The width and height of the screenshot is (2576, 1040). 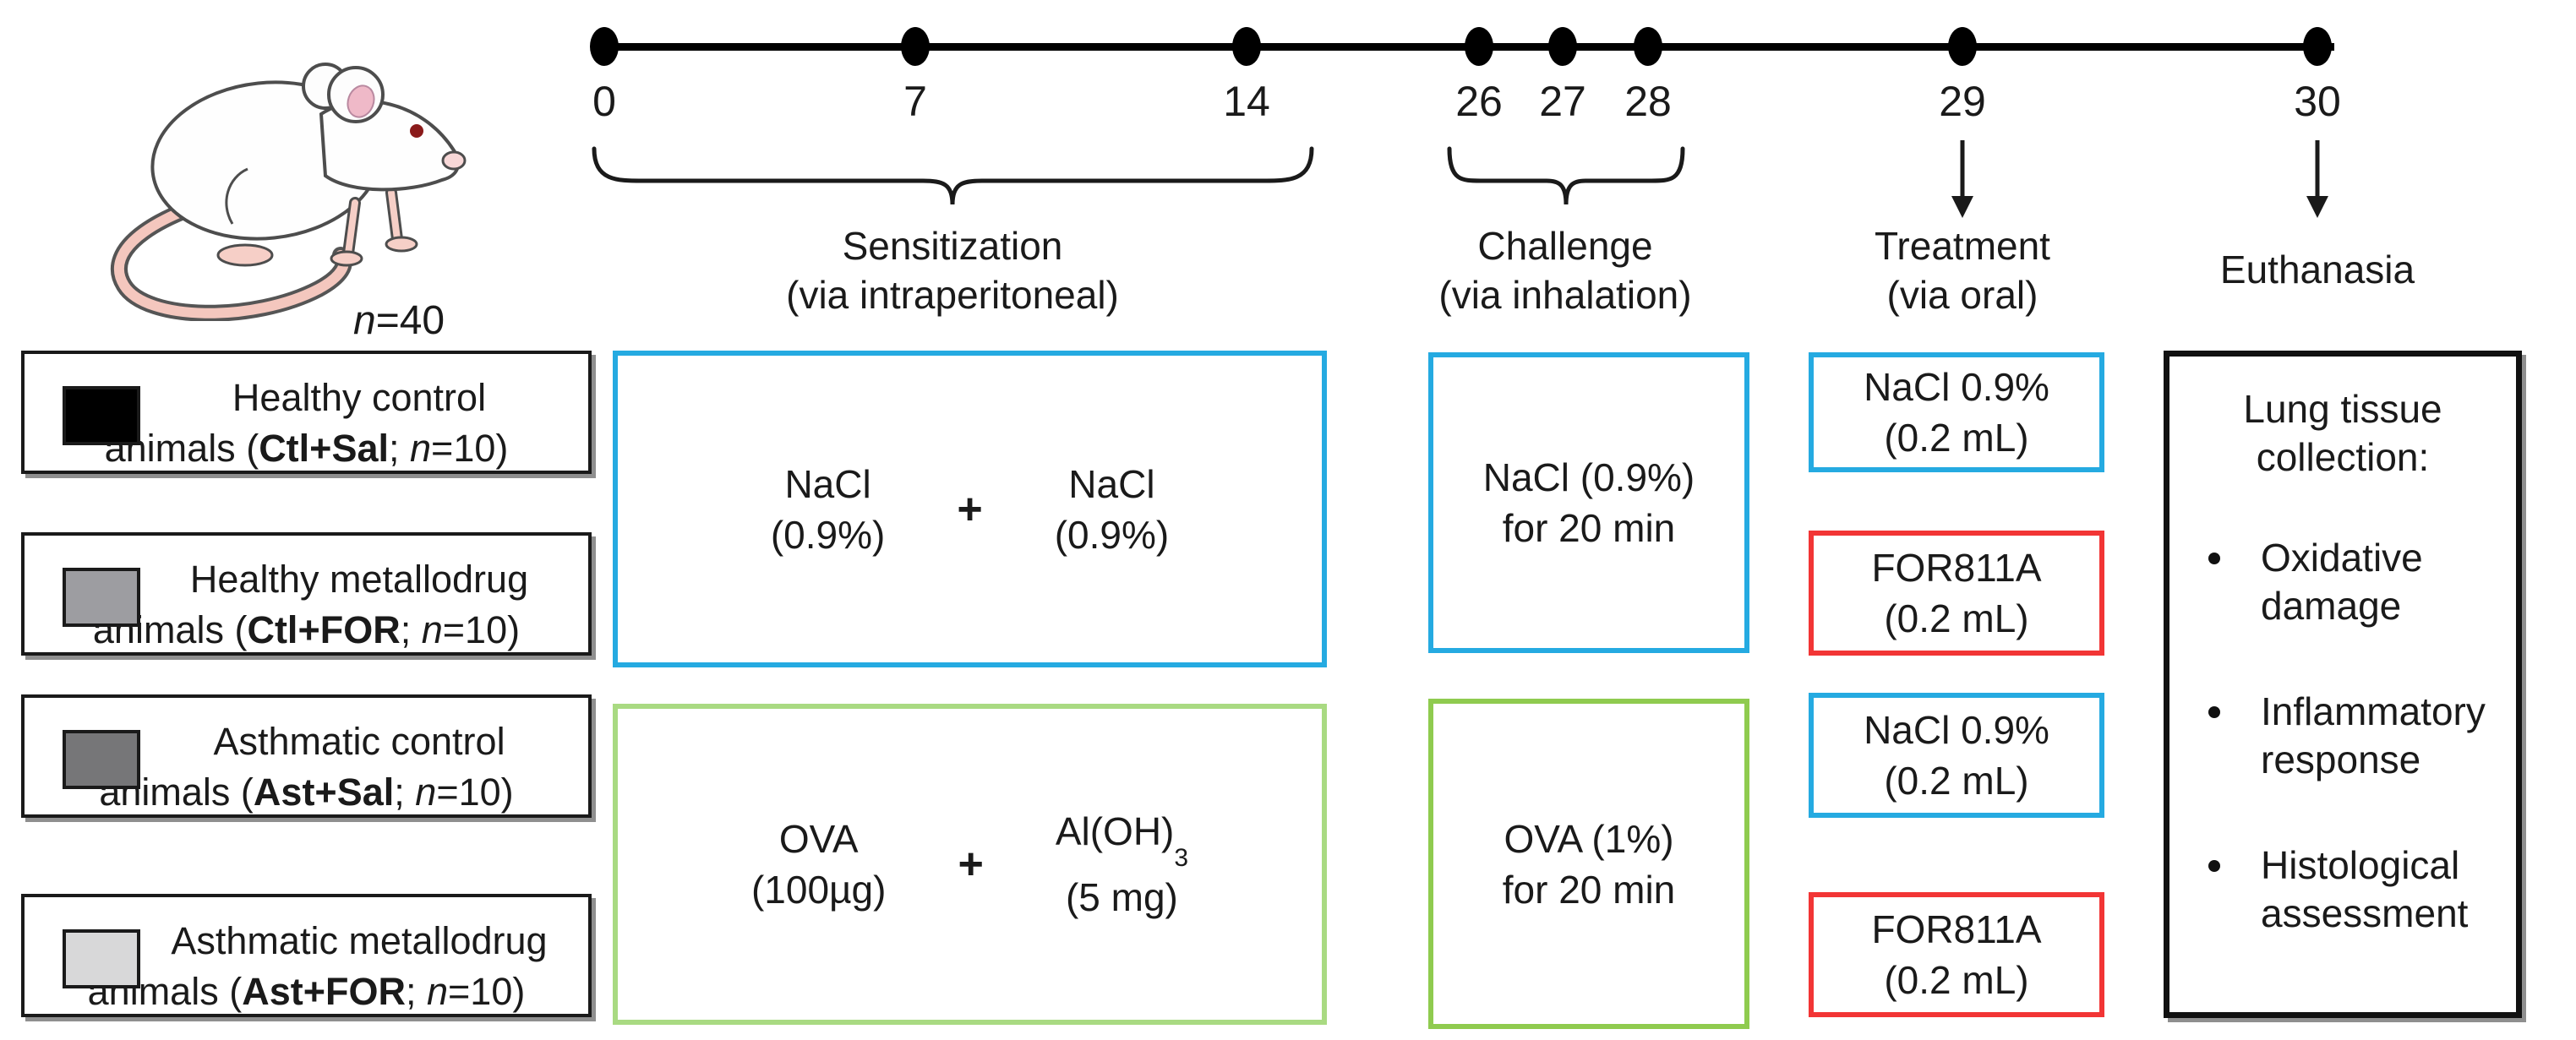 I want to click on timeline-day-label: 26, so click(x=1479, y=101).